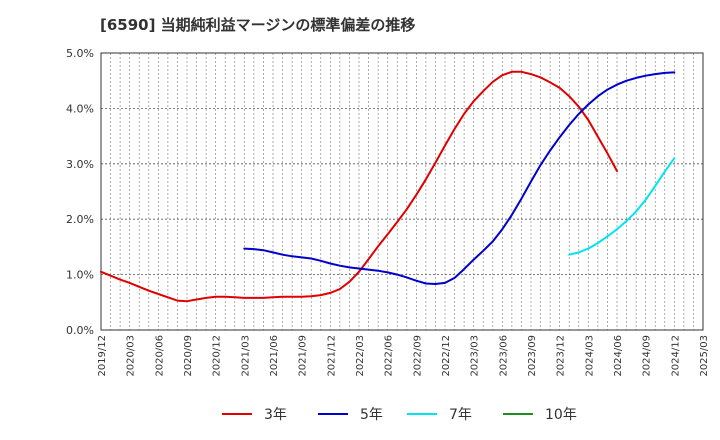 The image size is (720, 440). I want to click on legend-label: 3年, so click(275, 415).